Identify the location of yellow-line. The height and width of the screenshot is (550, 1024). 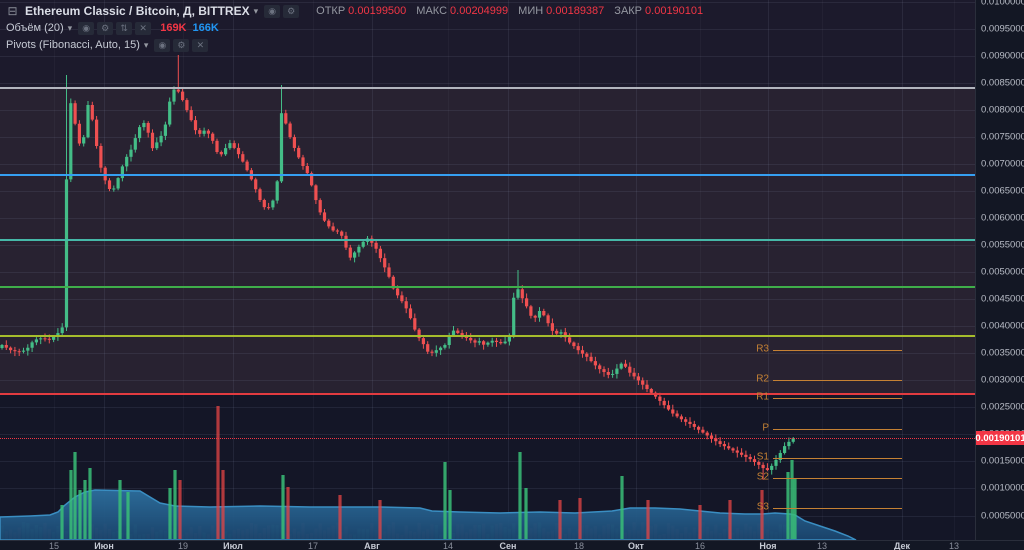
(487, 336).